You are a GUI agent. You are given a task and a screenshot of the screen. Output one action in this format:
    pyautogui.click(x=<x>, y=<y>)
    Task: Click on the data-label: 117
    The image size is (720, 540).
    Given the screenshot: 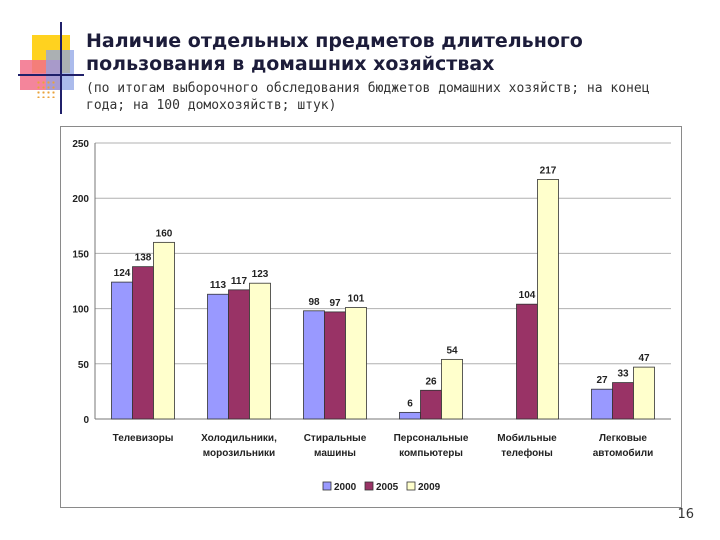 What is the action you would take?
    pyautogui.click(x=239, y=281)
    